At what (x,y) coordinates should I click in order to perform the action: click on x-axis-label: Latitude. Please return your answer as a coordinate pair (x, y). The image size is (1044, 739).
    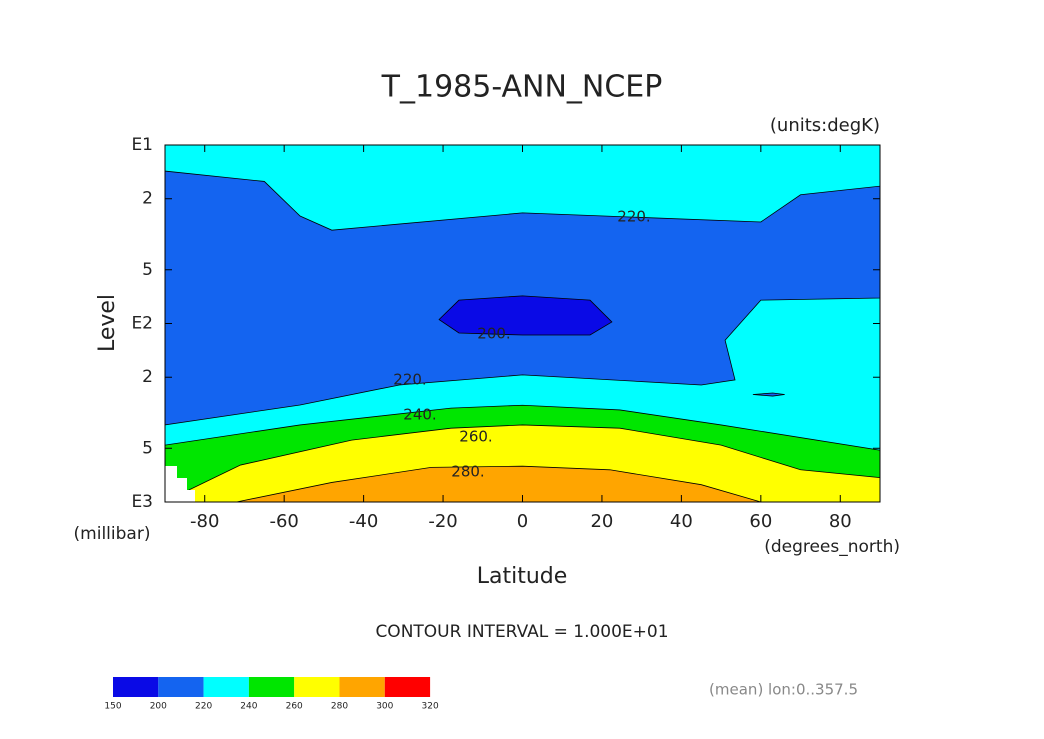
    Looking at the image, I should click on (522, 576).